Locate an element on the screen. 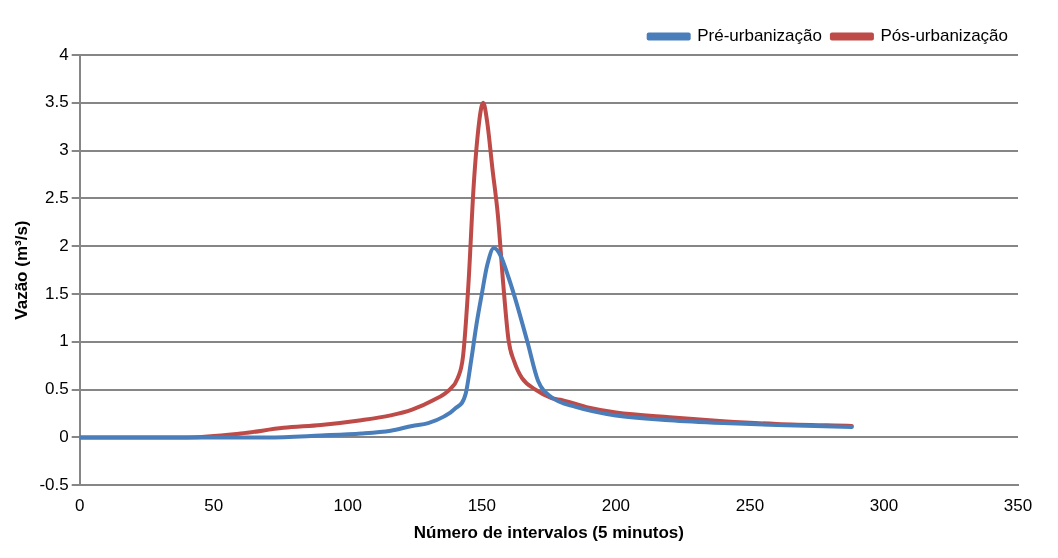 This screenshot has width=1058, height=558. y-tick-label: 2 is located at coordinates (64, 245).